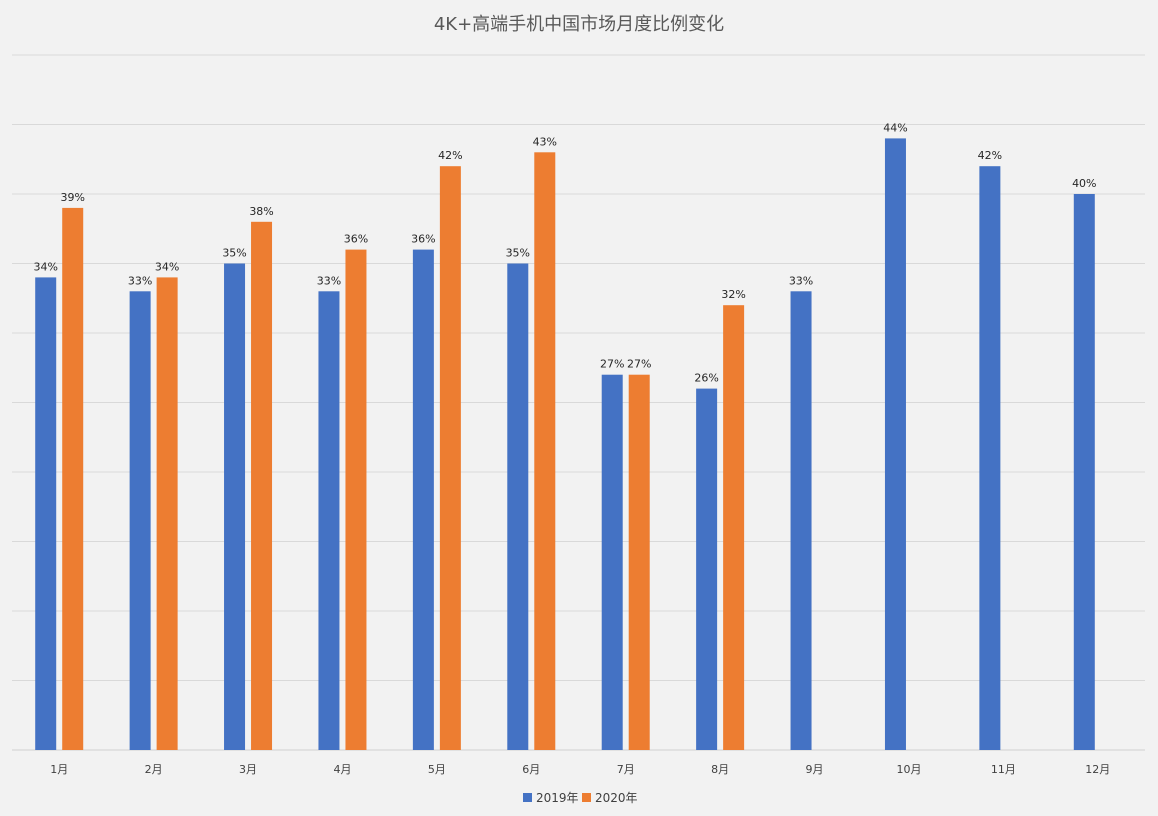 Image resolution: width=1158 pixels, height=816 pixels. Describe the element at coordinates (626, 769) in the screenshot. I see `x-tick-label: 7月` at that location.